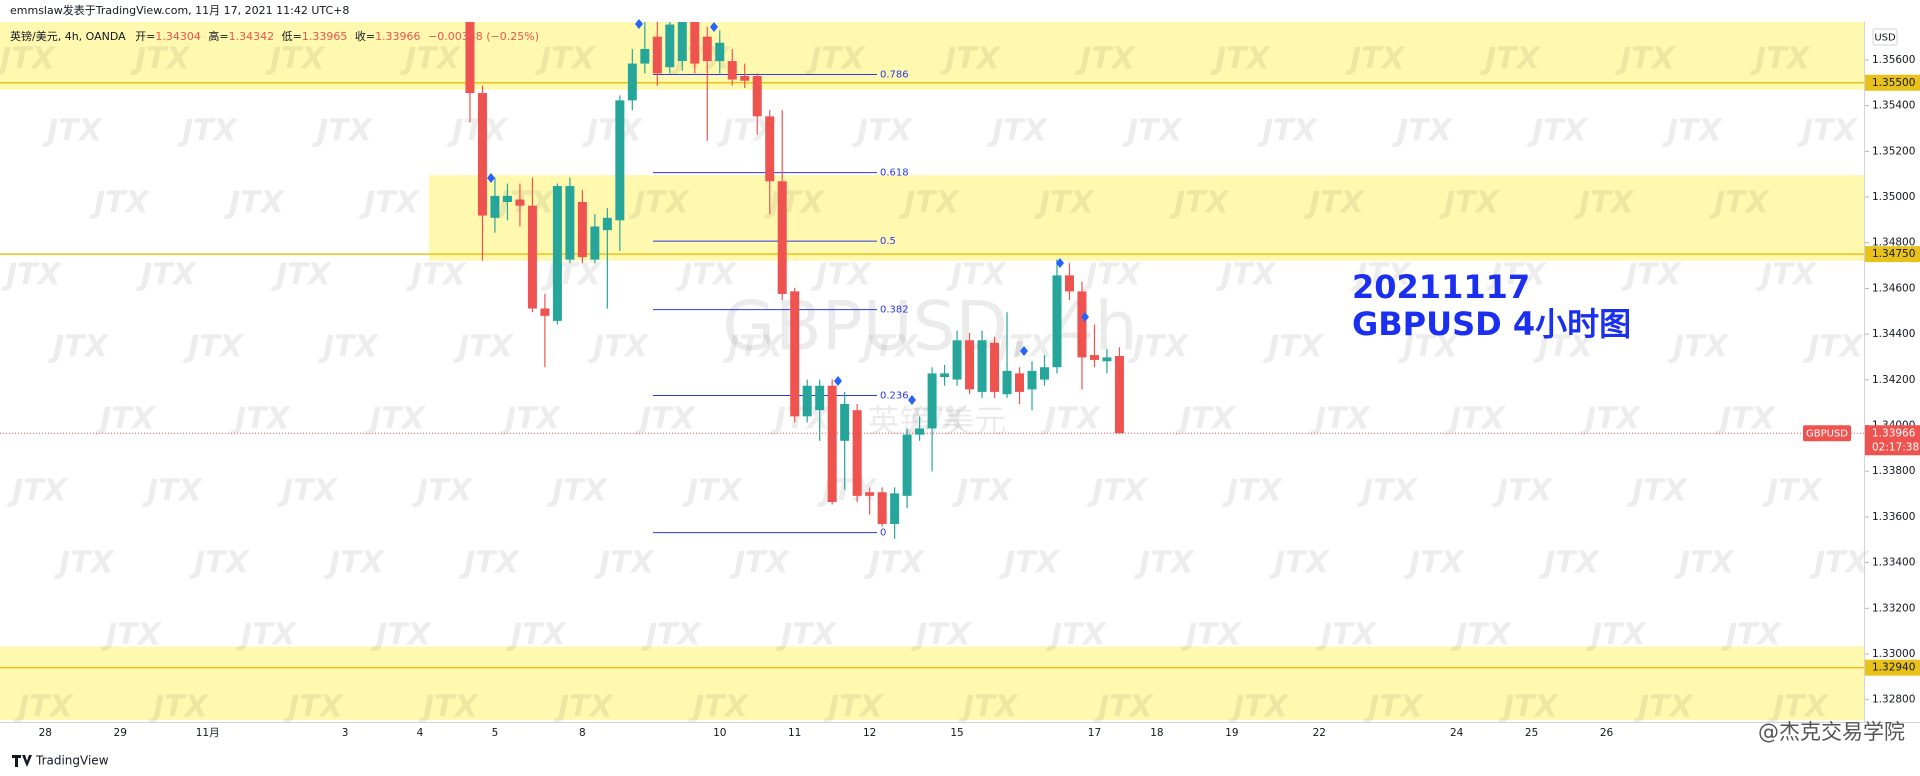  I want to click on y-tick-label: 1.32800, so click(1893, 700).